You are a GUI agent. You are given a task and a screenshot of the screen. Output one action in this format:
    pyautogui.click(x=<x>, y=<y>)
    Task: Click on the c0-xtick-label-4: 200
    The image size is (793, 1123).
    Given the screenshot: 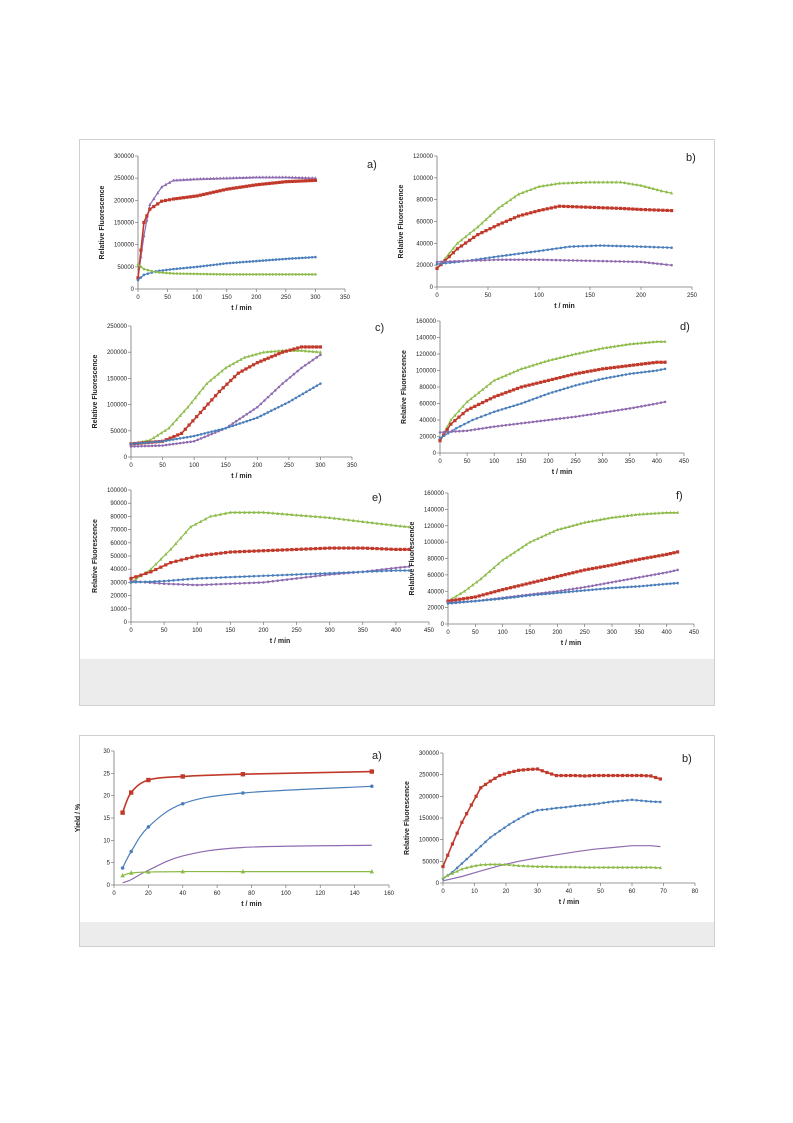 What is the action you would take?
    pyautogui.click(x=256, y=298)
    